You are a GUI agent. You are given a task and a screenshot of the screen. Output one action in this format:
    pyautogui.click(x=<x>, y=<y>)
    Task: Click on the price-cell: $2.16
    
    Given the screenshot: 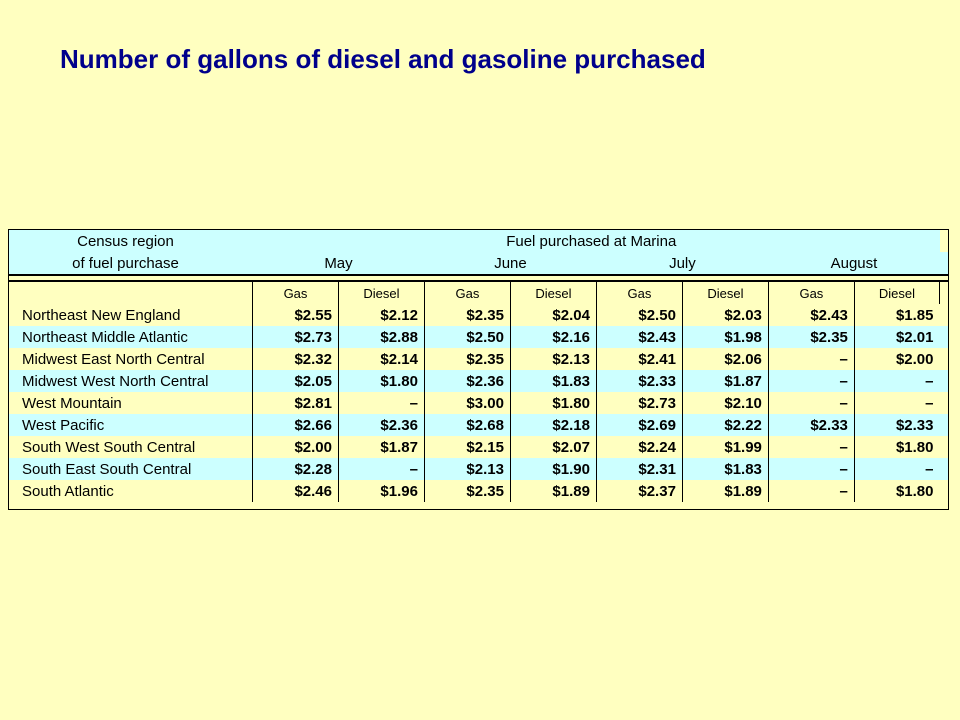 What is the action you would take?
    pyautogui.click(x=553, y=337)
    